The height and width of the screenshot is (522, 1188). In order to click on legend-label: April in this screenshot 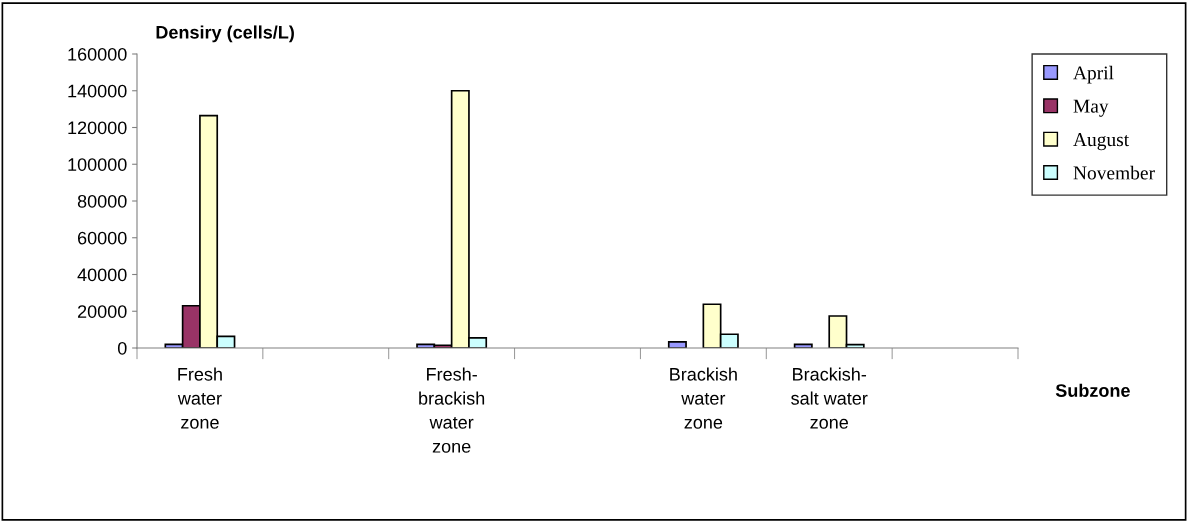, I will do `click(1093, 74)`.